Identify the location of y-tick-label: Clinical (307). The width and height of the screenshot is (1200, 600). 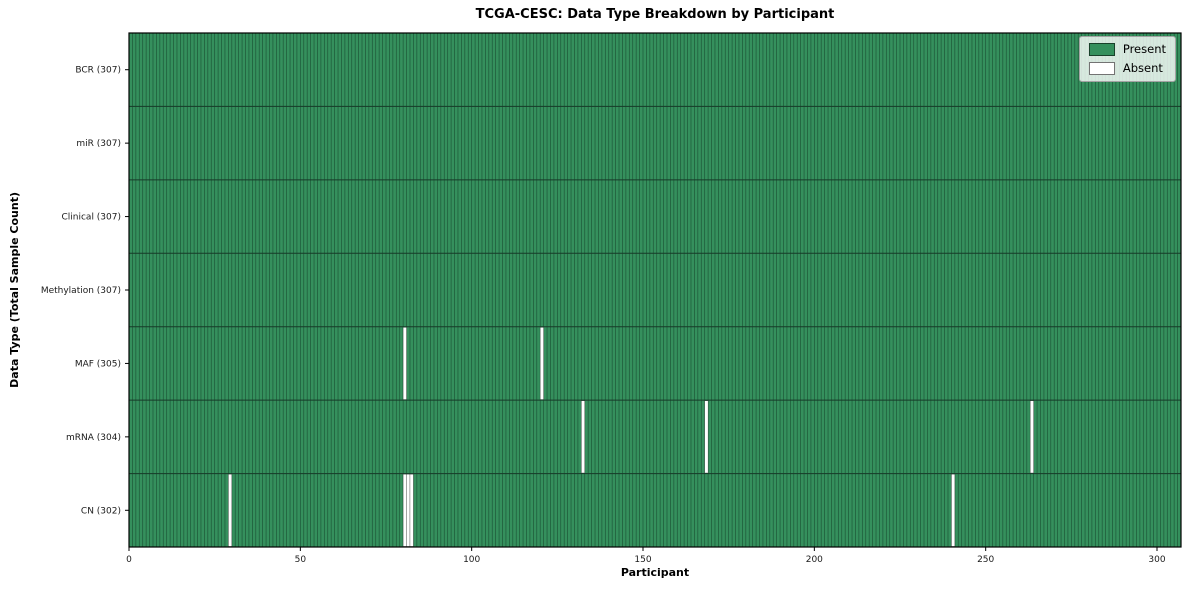
(91, 218).